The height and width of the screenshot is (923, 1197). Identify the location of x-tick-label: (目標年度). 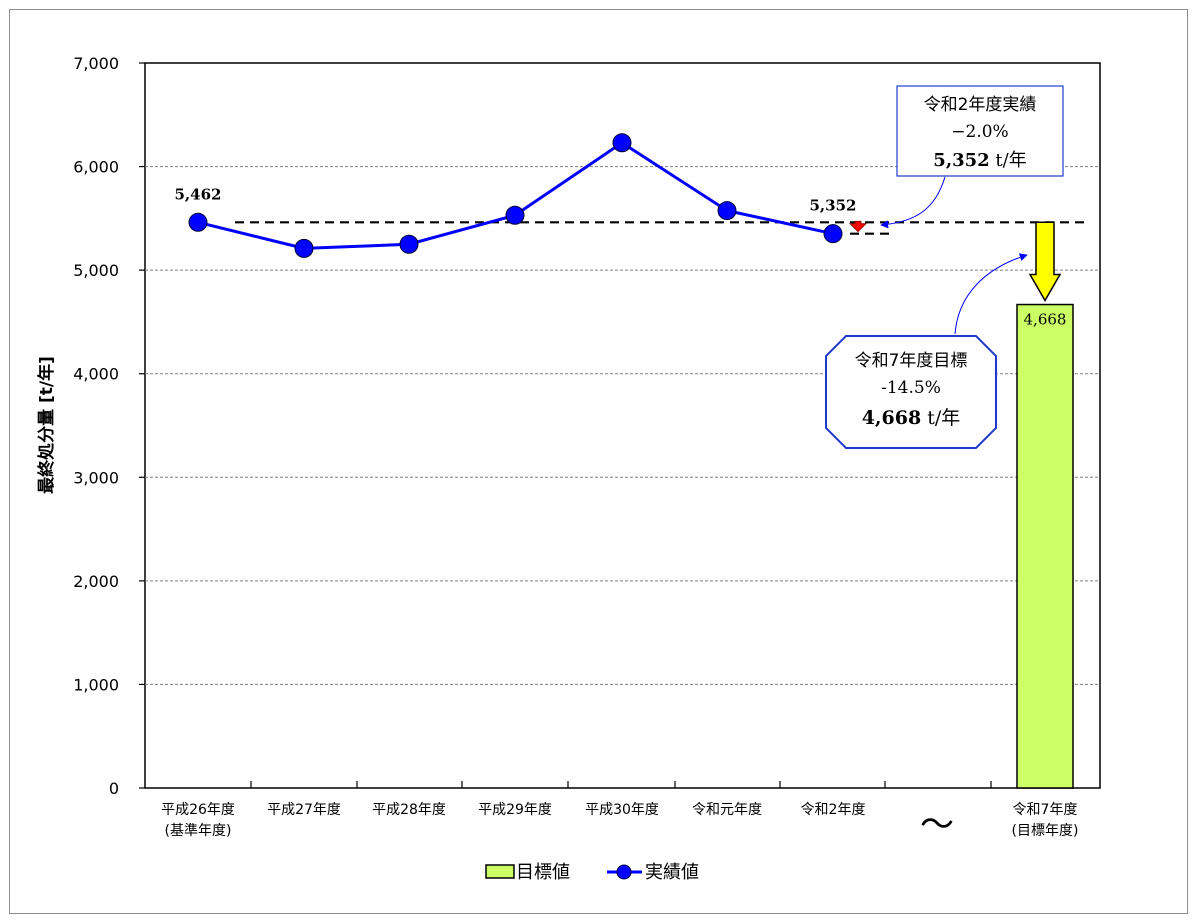
(1045, 831).